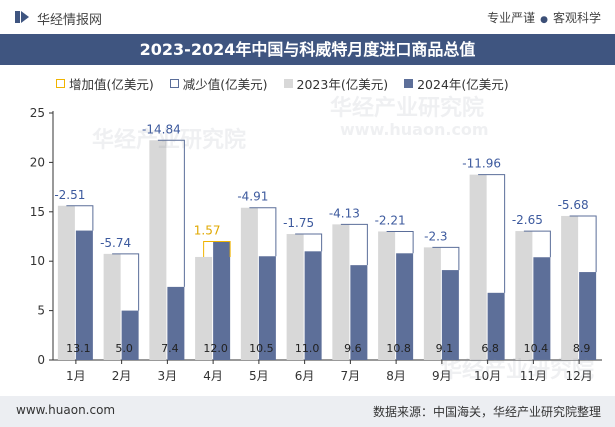 The image size is (615, 427). What do you see at coordinates (259, 376) in the screenshot?
I see `x-tick-label: 5月` at bounding box center [259, 376].